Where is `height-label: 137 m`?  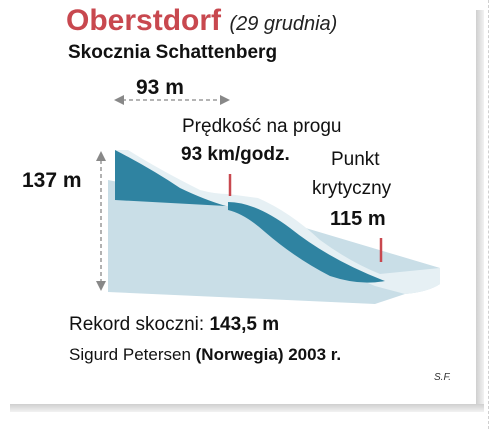
height-label: 137 m is located at coordinates (52, 180).